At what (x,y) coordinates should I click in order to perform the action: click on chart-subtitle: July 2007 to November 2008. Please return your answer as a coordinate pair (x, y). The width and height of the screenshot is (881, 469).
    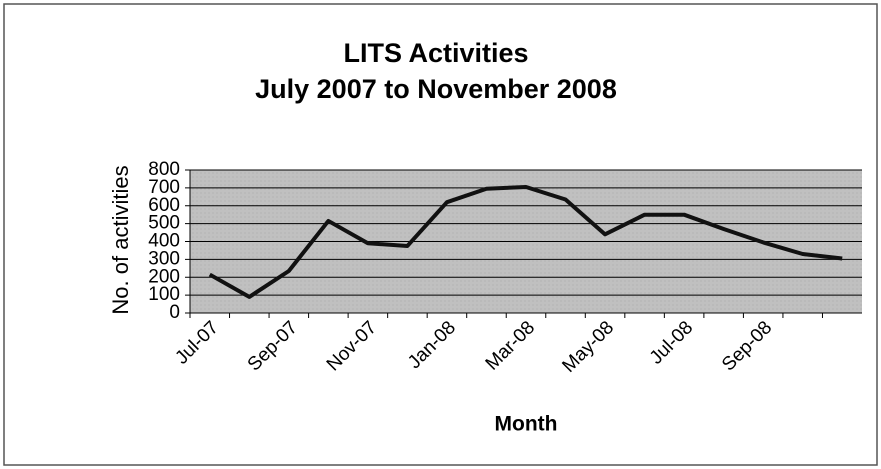
    Looking at the image, I should click on (436, 89).